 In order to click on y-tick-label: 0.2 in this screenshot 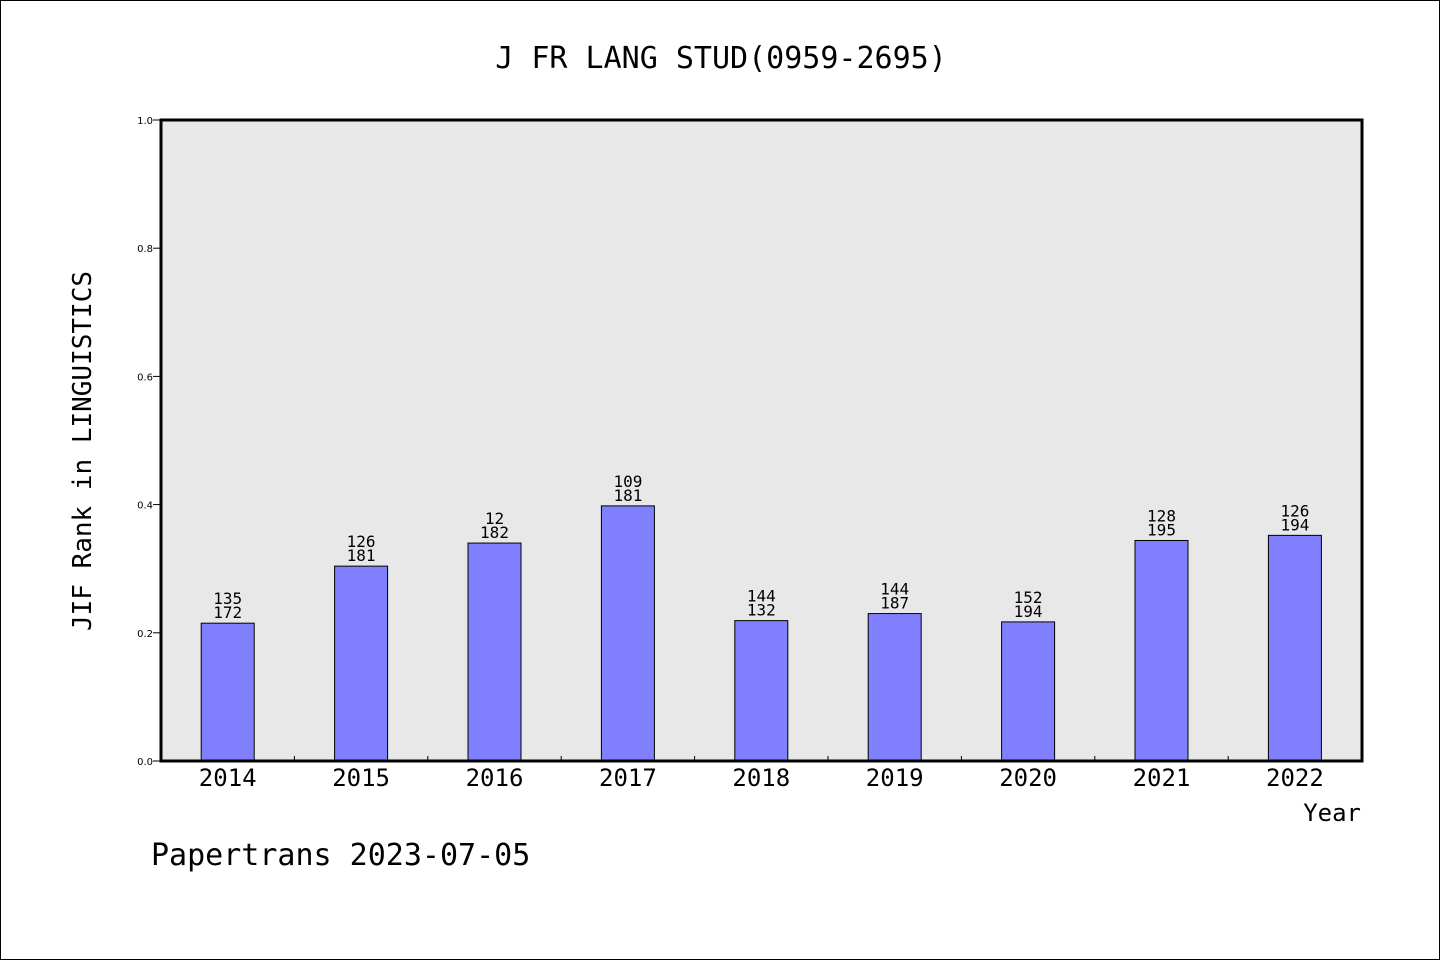, I will do `click(145, 634)`.